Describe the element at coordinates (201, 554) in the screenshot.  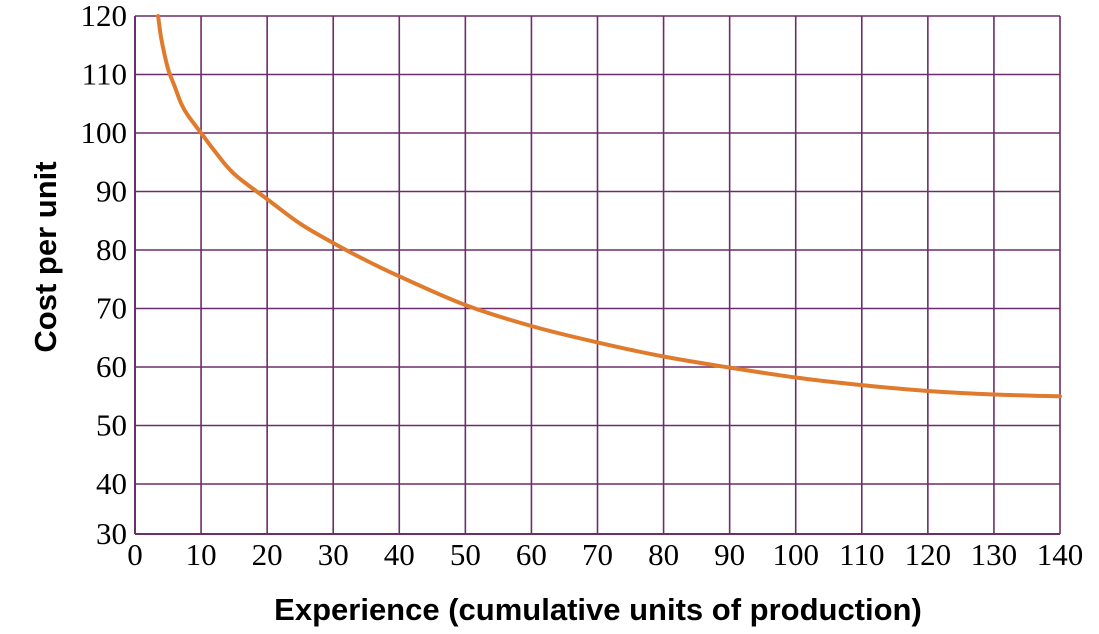
I see `x-tick-label: 10` at that location.